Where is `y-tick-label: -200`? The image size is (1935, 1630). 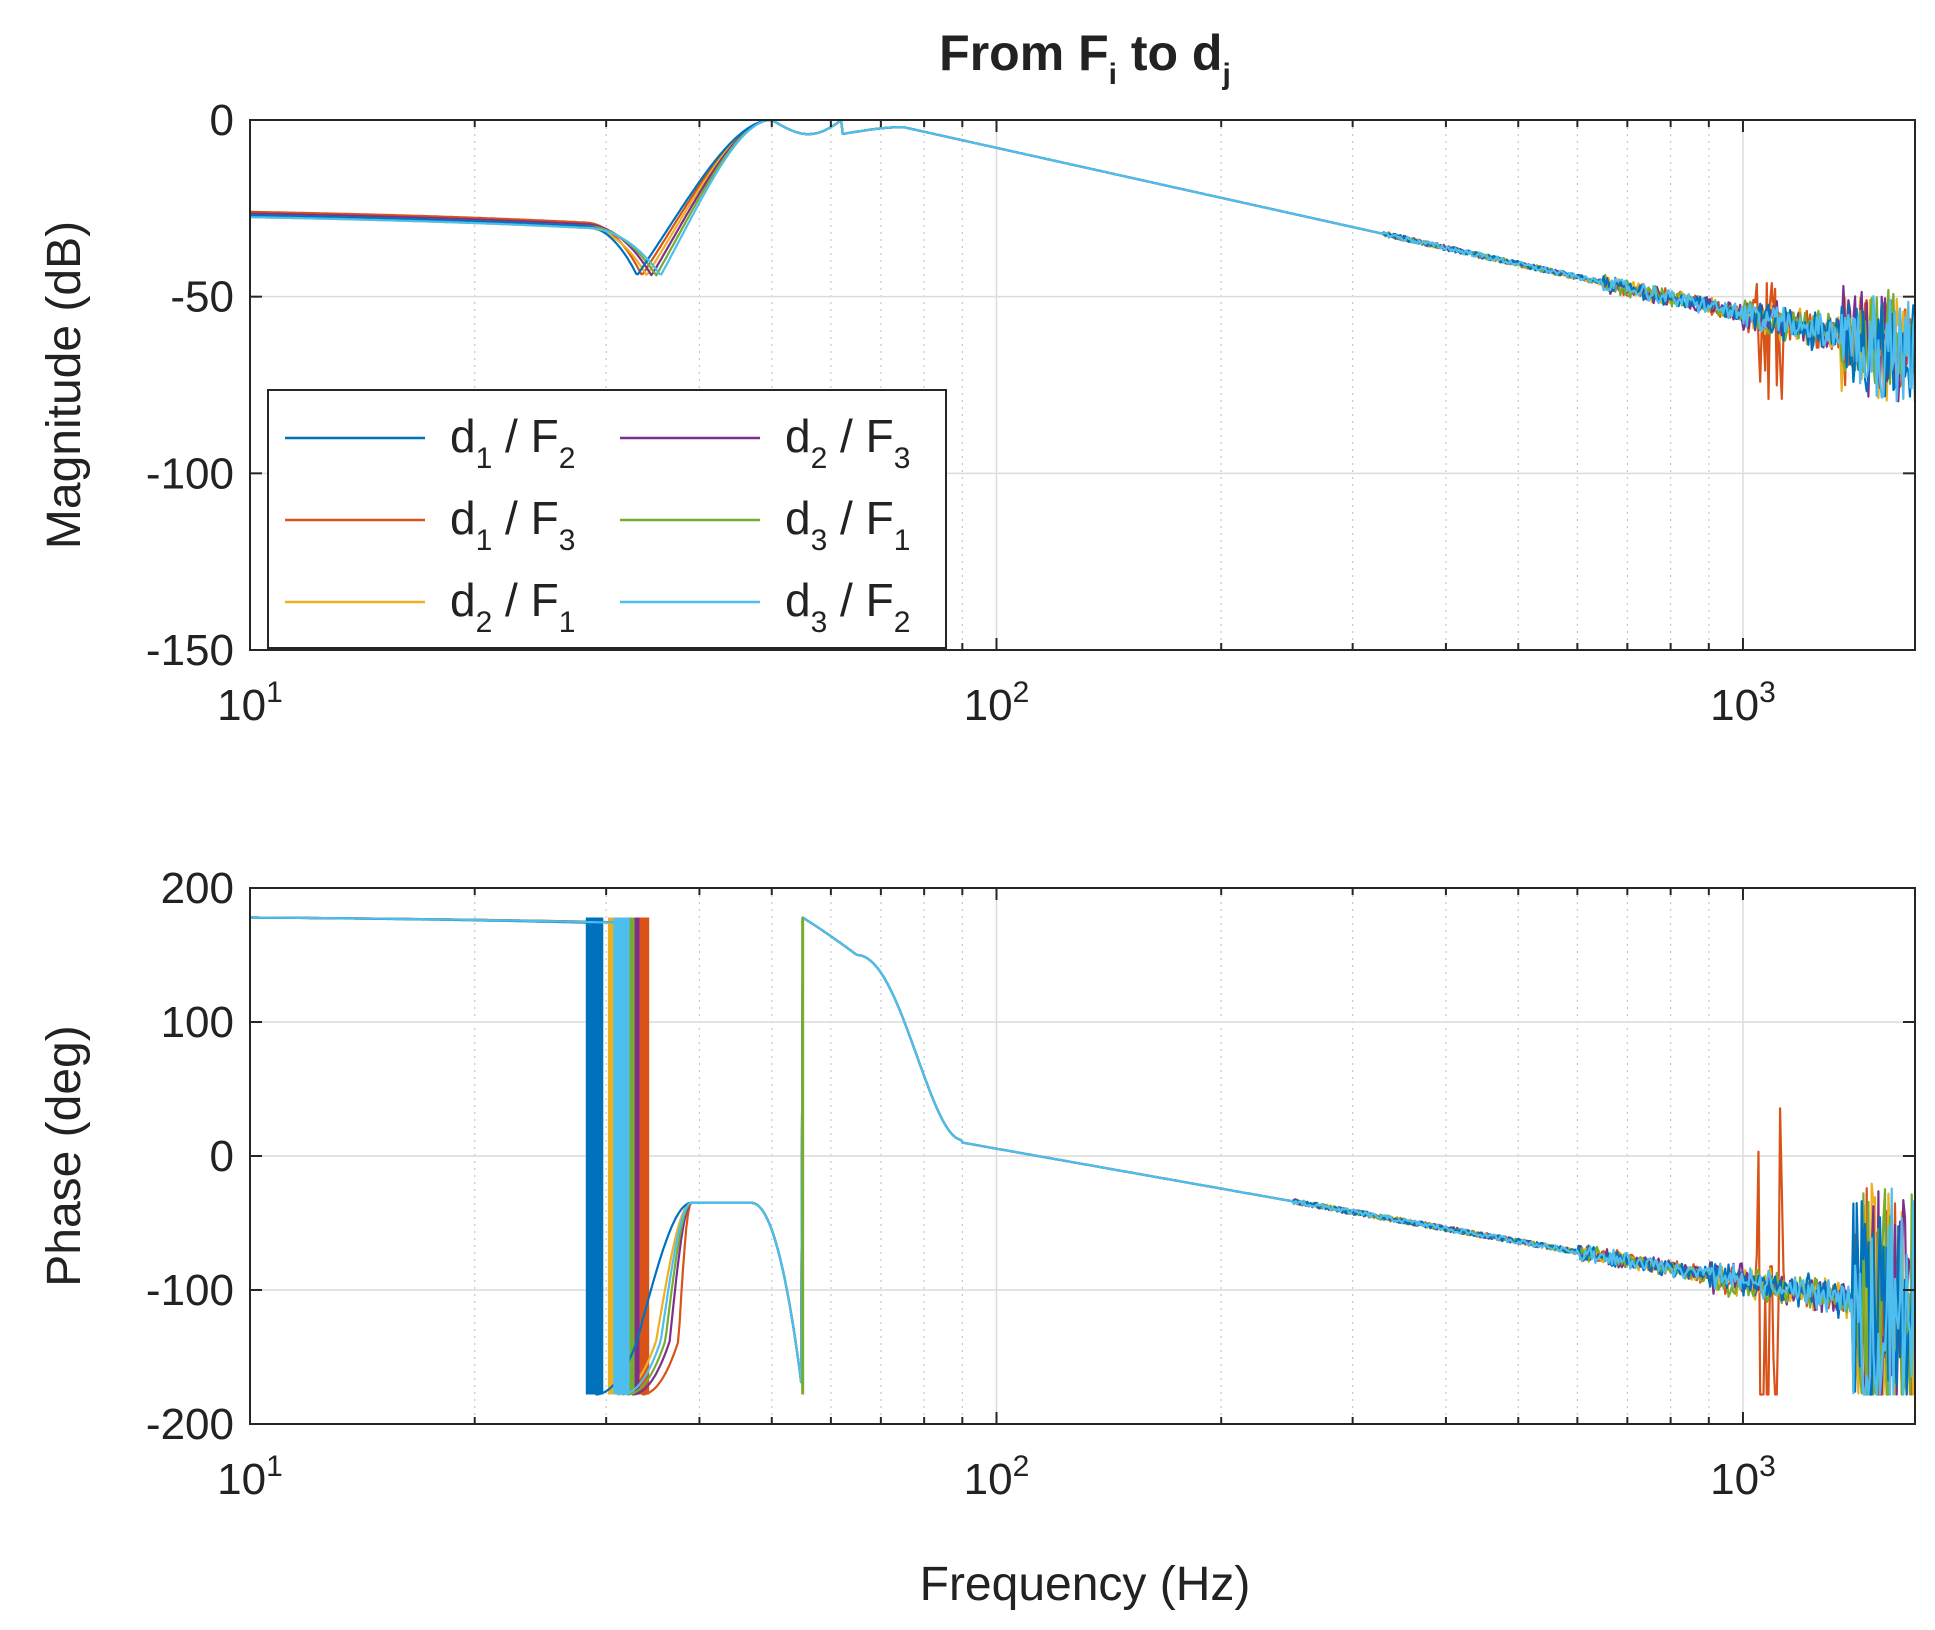 y-tick-label: -200 is located at coordinates (190, 1424).